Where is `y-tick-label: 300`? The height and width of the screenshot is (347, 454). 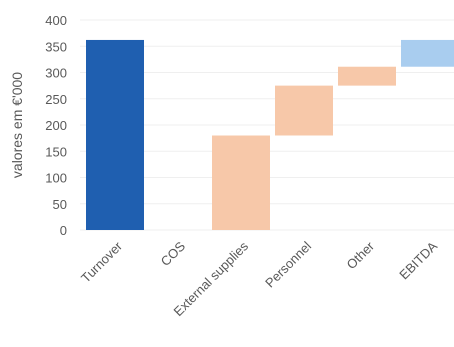
y-tick-label: 300 is located at coordinates (56, 73).